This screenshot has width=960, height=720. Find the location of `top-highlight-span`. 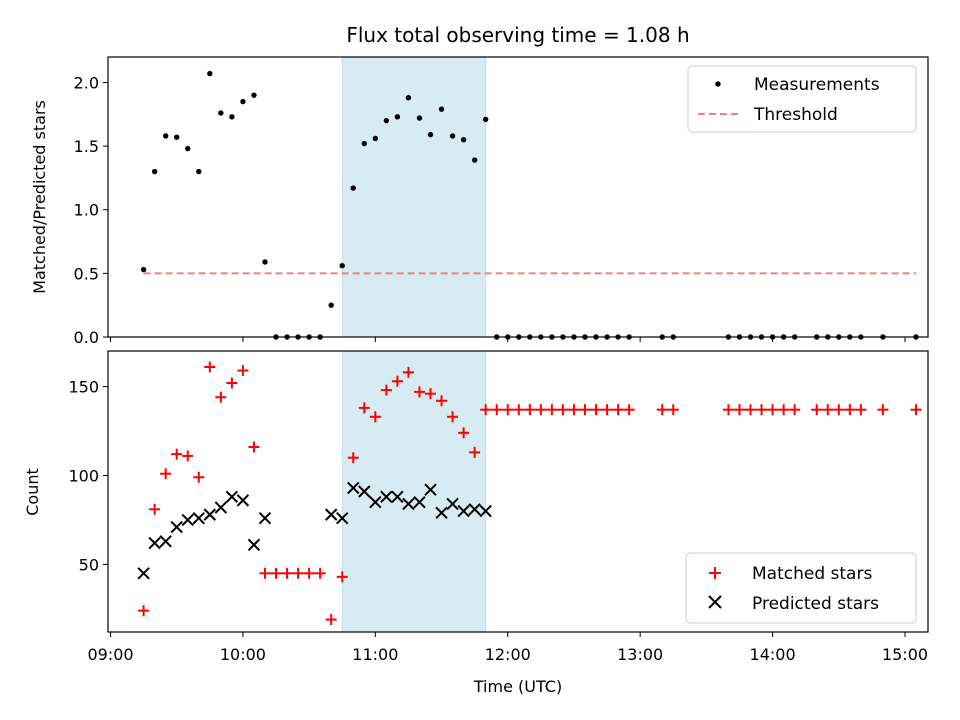

top-highlight-span is located at coordinates (414, 197).